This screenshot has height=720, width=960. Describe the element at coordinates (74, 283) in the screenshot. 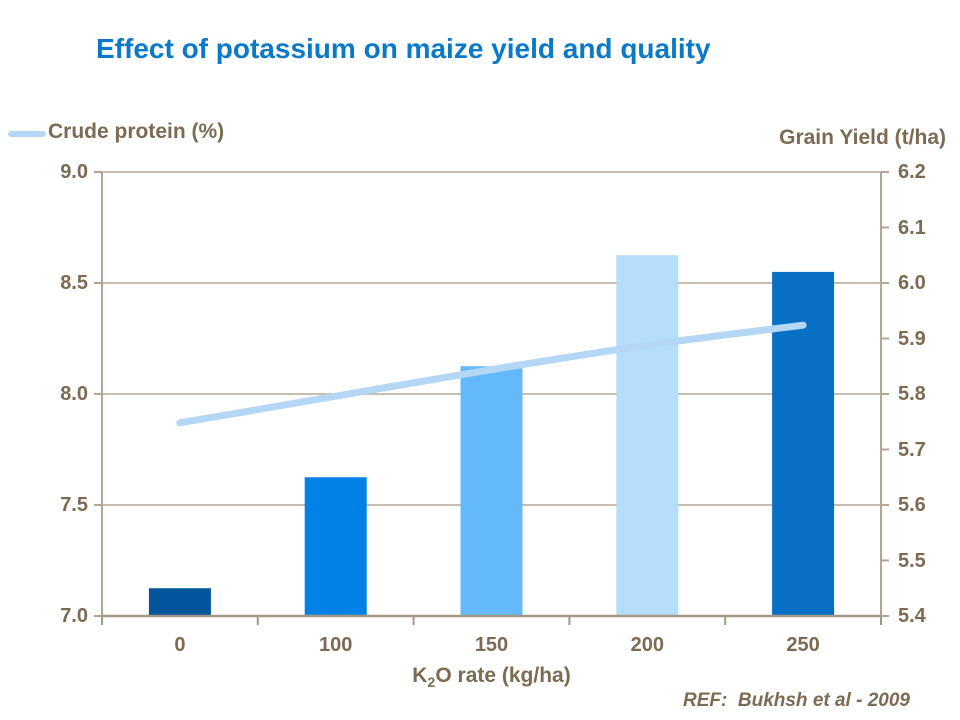

I see `left-axis-tick-label: 8.5` at that location.